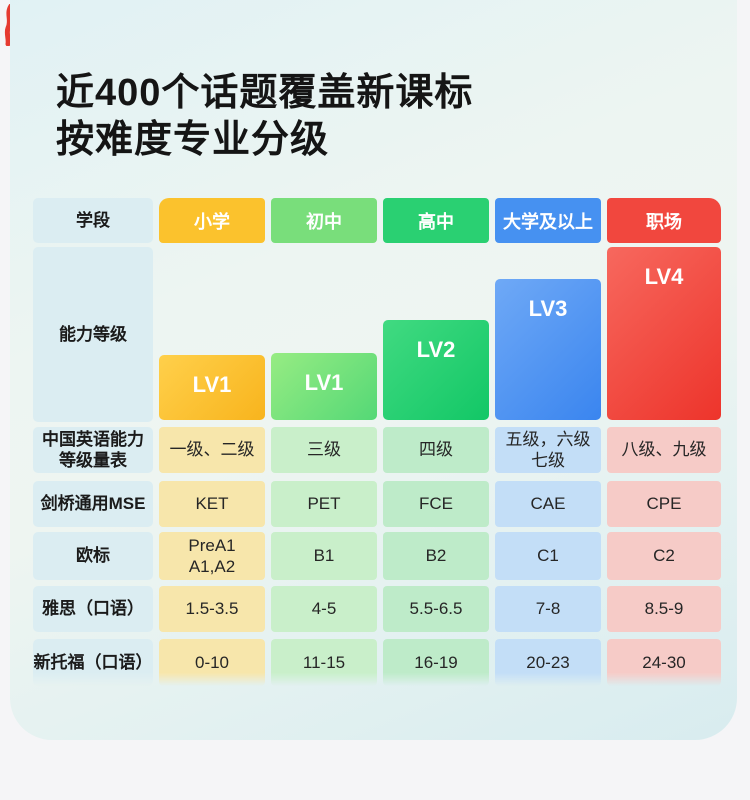 This screenshot has width=750, height=800. What do you see at coordinates (193, 140) in the screenshot?
I see `page-title-line2: 按难度专业分级` at bounding box center [193, 140].